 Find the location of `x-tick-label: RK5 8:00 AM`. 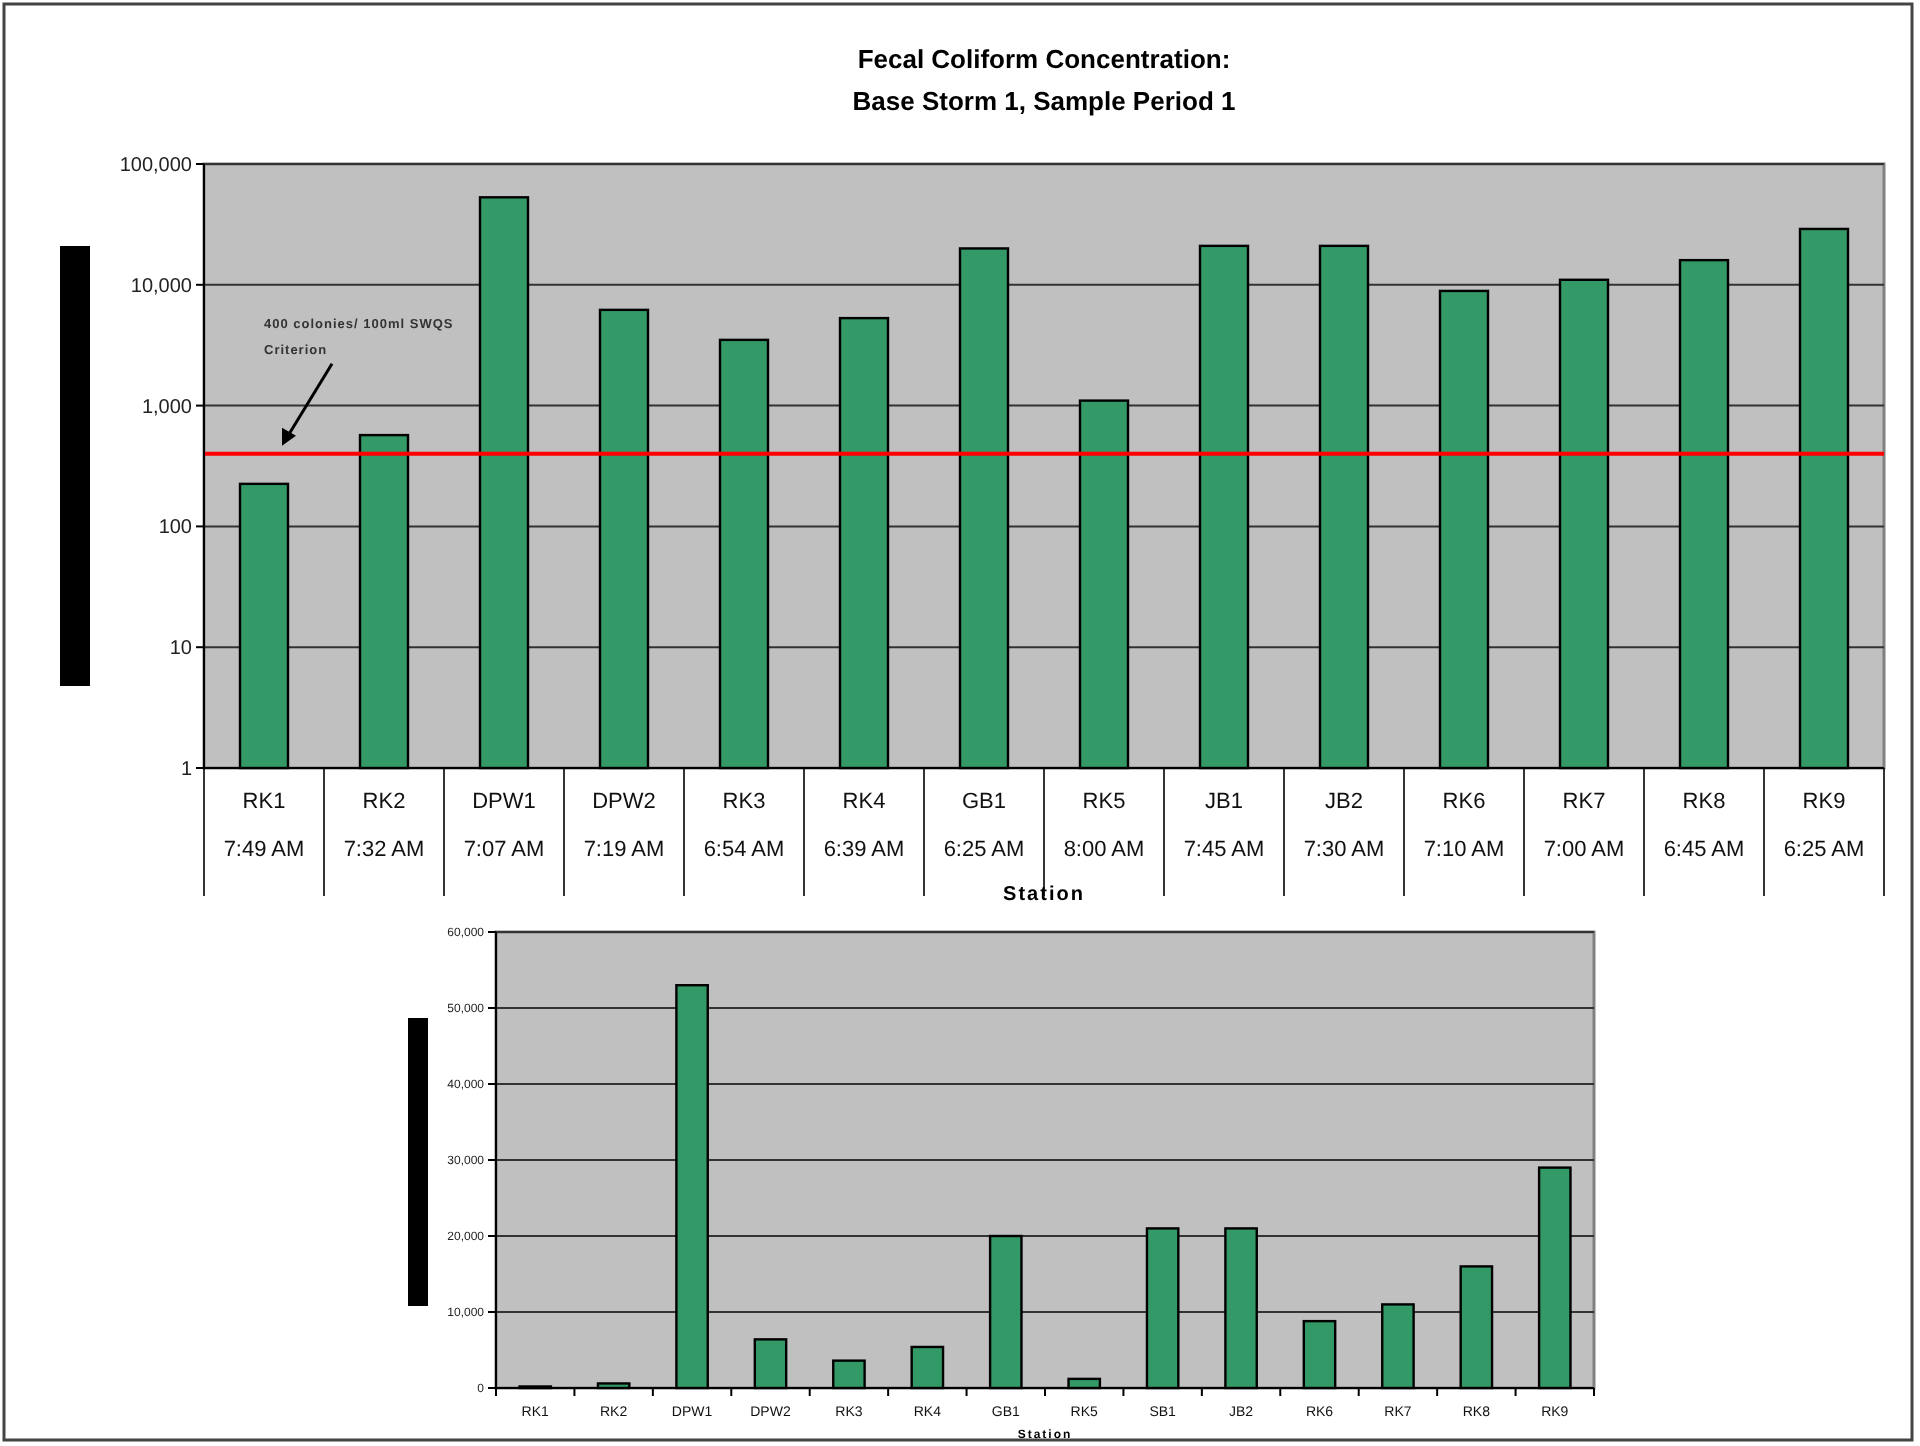

x-tick-label: RK5 8:00 AM is located at coordinates (1104, 826).